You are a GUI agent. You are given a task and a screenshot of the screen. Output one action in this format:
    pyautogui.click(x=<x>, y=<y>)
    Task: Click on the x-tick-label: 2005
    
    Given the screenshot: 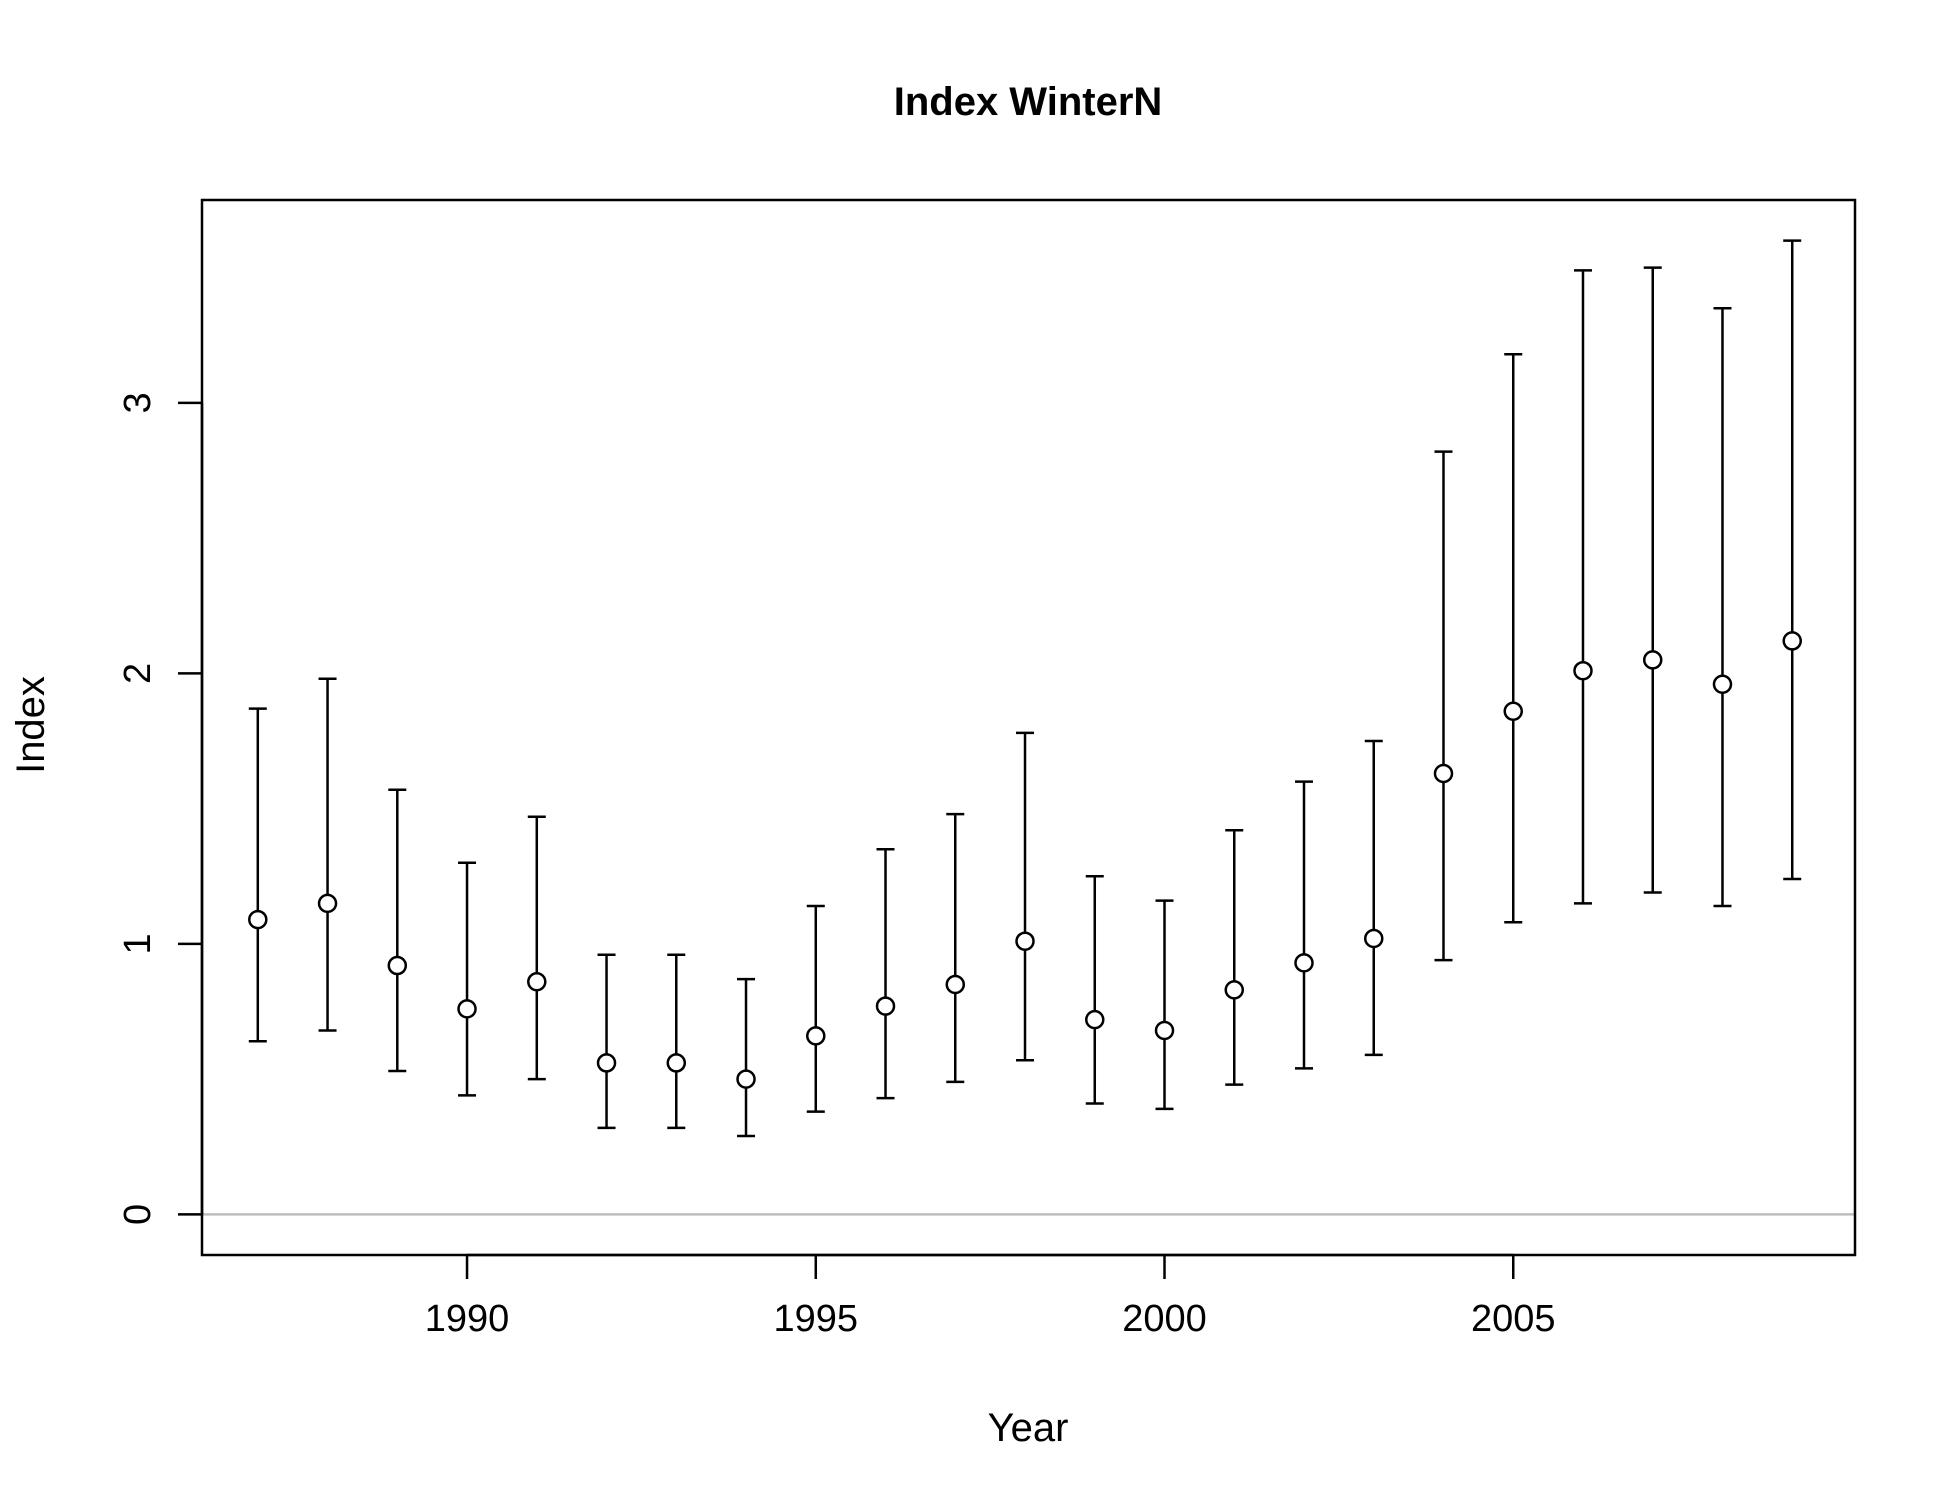 What is the action you would take?
    pyautogui.click(x=1513, y=1319)
    